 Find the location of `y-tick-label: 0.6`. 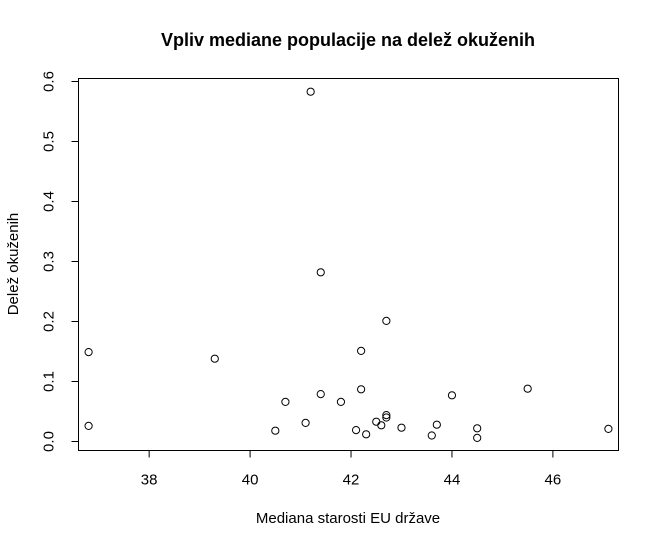

y-tick-label: 0.6 is located at coordinates (49, 81).